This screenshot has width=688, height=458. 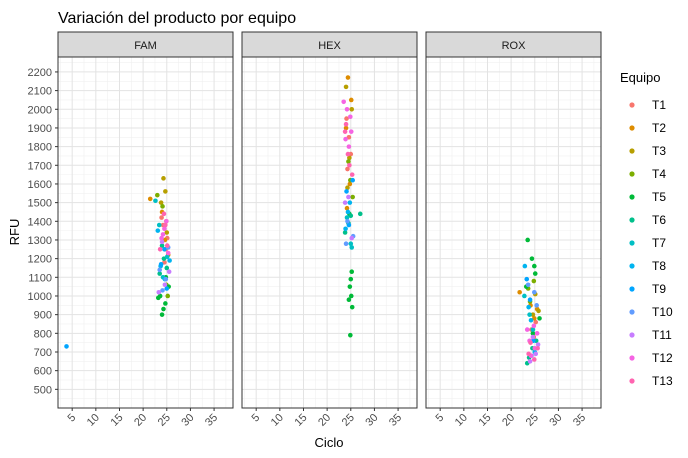 What do you see at coordinates (14, 232) in the screenshot?
I see `y-axis-title: RFU` at bounding box center [14, 232].